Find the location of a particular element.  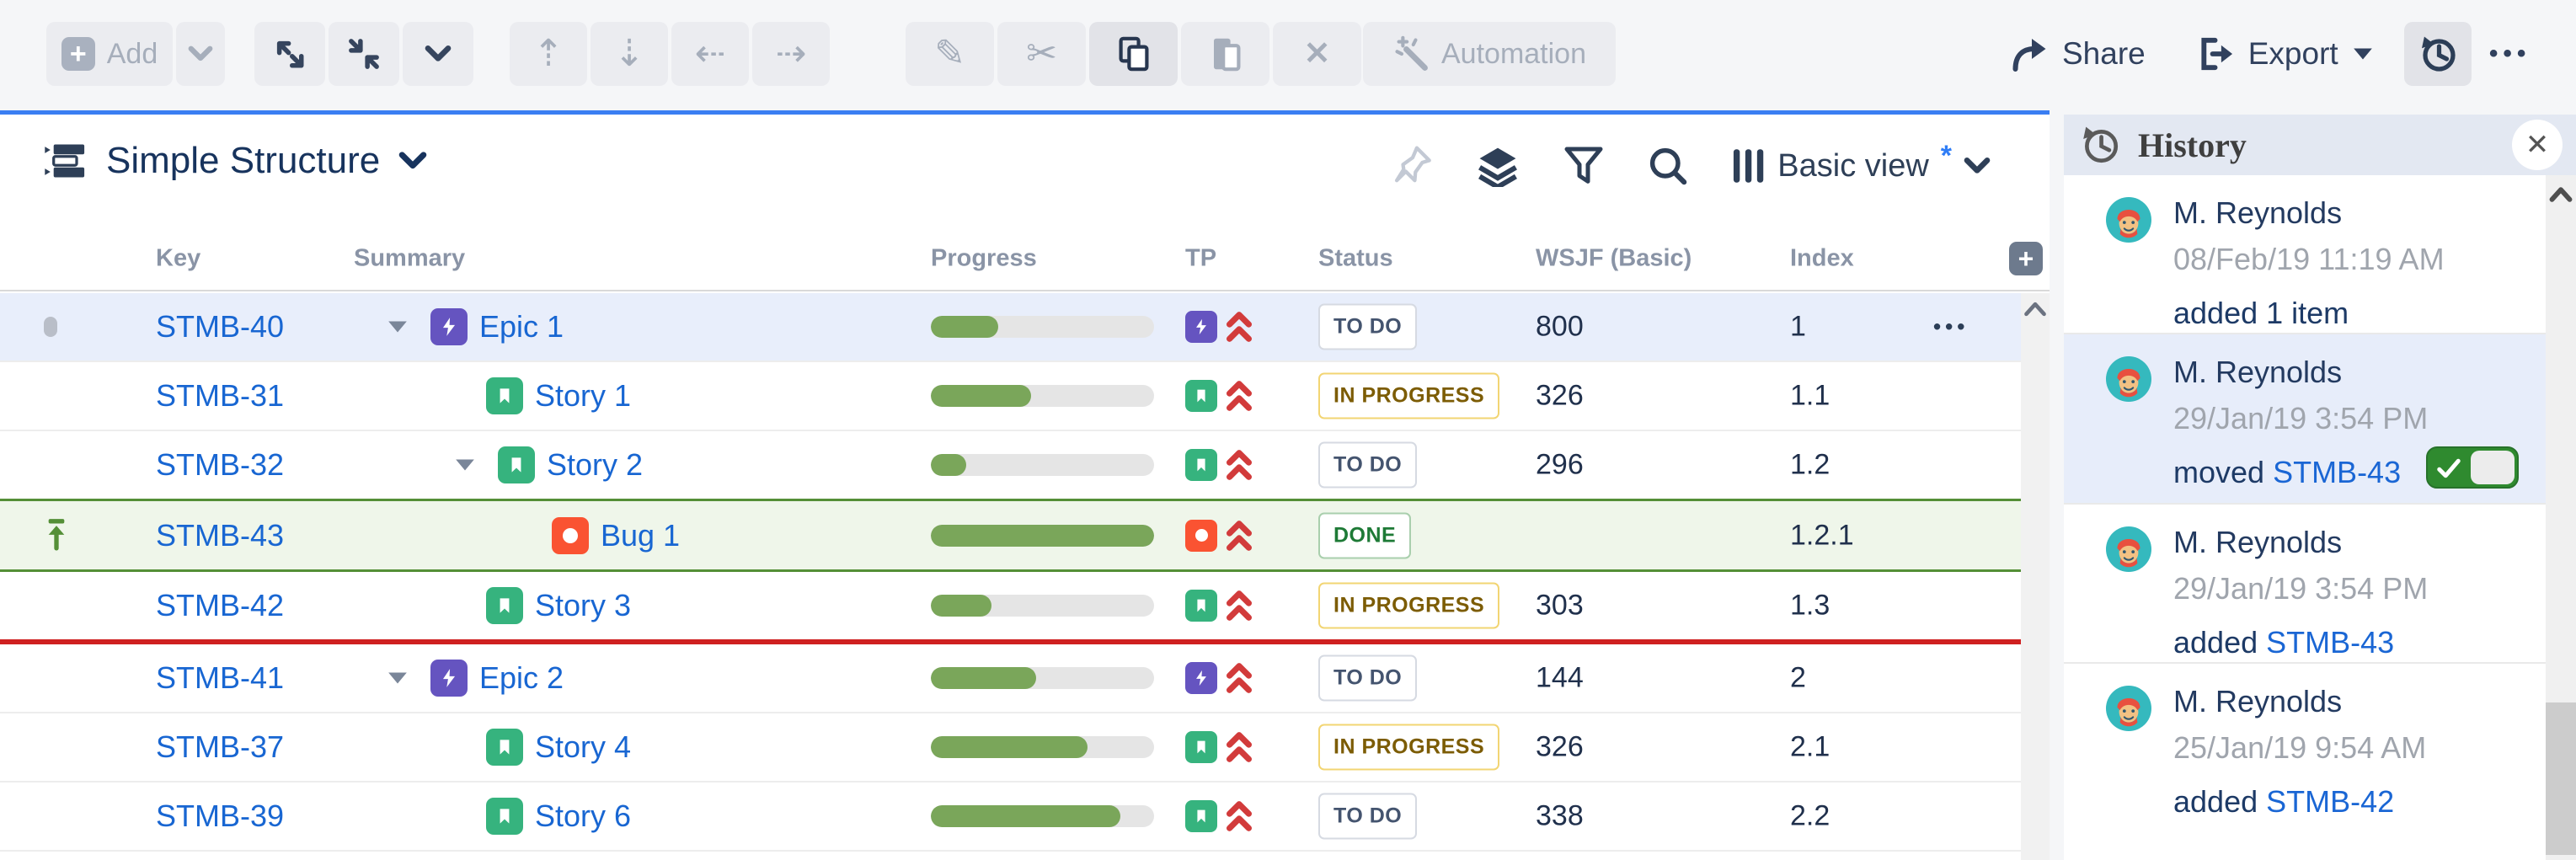

column-header-key: Key is located at coordinates (178, 258).